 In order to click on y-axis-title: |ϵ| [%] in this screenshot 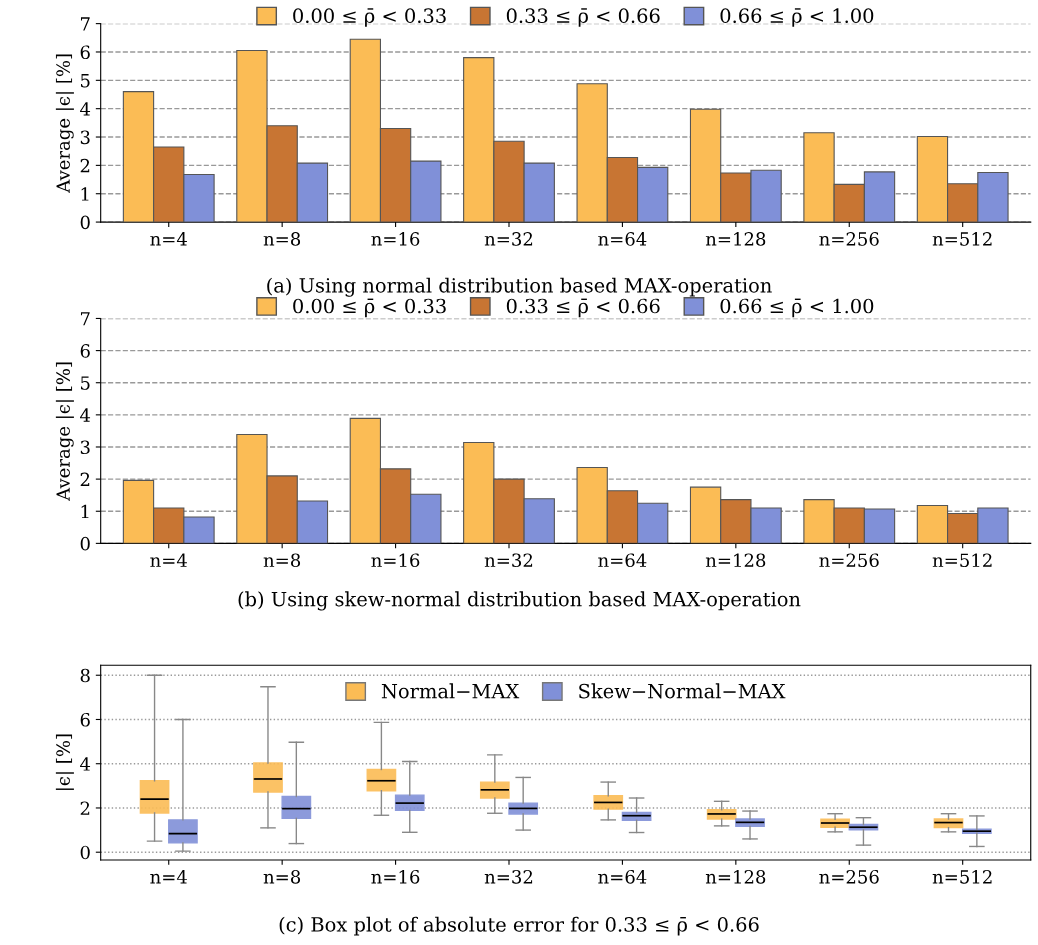, I will do `click(64, 762)`.